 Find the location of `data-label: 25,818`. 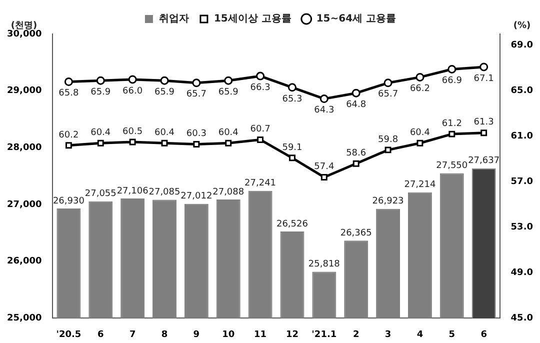

data-label: 25,818 is located at coordinates (324, 265).